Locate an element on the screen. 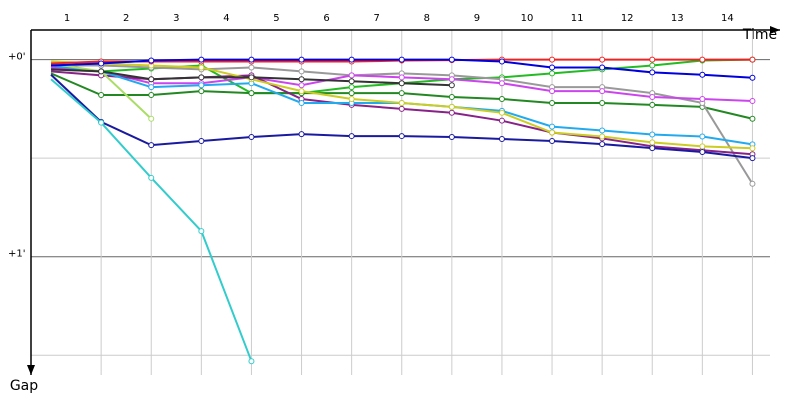 Image resolution: width=800 pixels, height=400 pixels. lap-label: 13 is located at coordinates (677, 18).